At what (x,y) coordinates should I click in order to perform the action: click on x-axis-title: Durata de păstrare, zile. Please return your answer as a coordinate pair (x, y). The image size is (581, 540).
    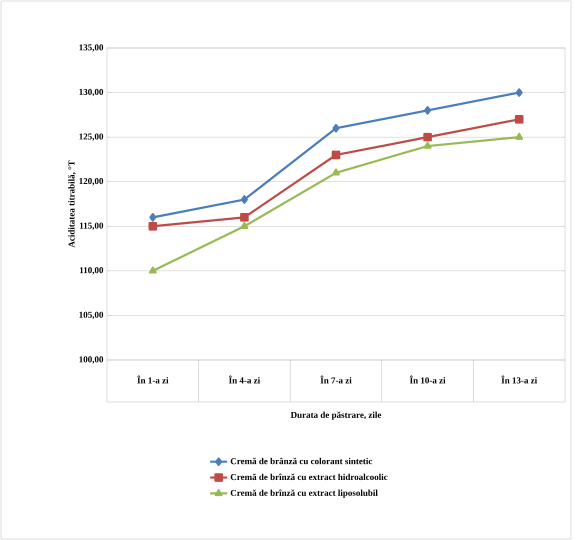
    Looking at the image, I should click on (336, 416).